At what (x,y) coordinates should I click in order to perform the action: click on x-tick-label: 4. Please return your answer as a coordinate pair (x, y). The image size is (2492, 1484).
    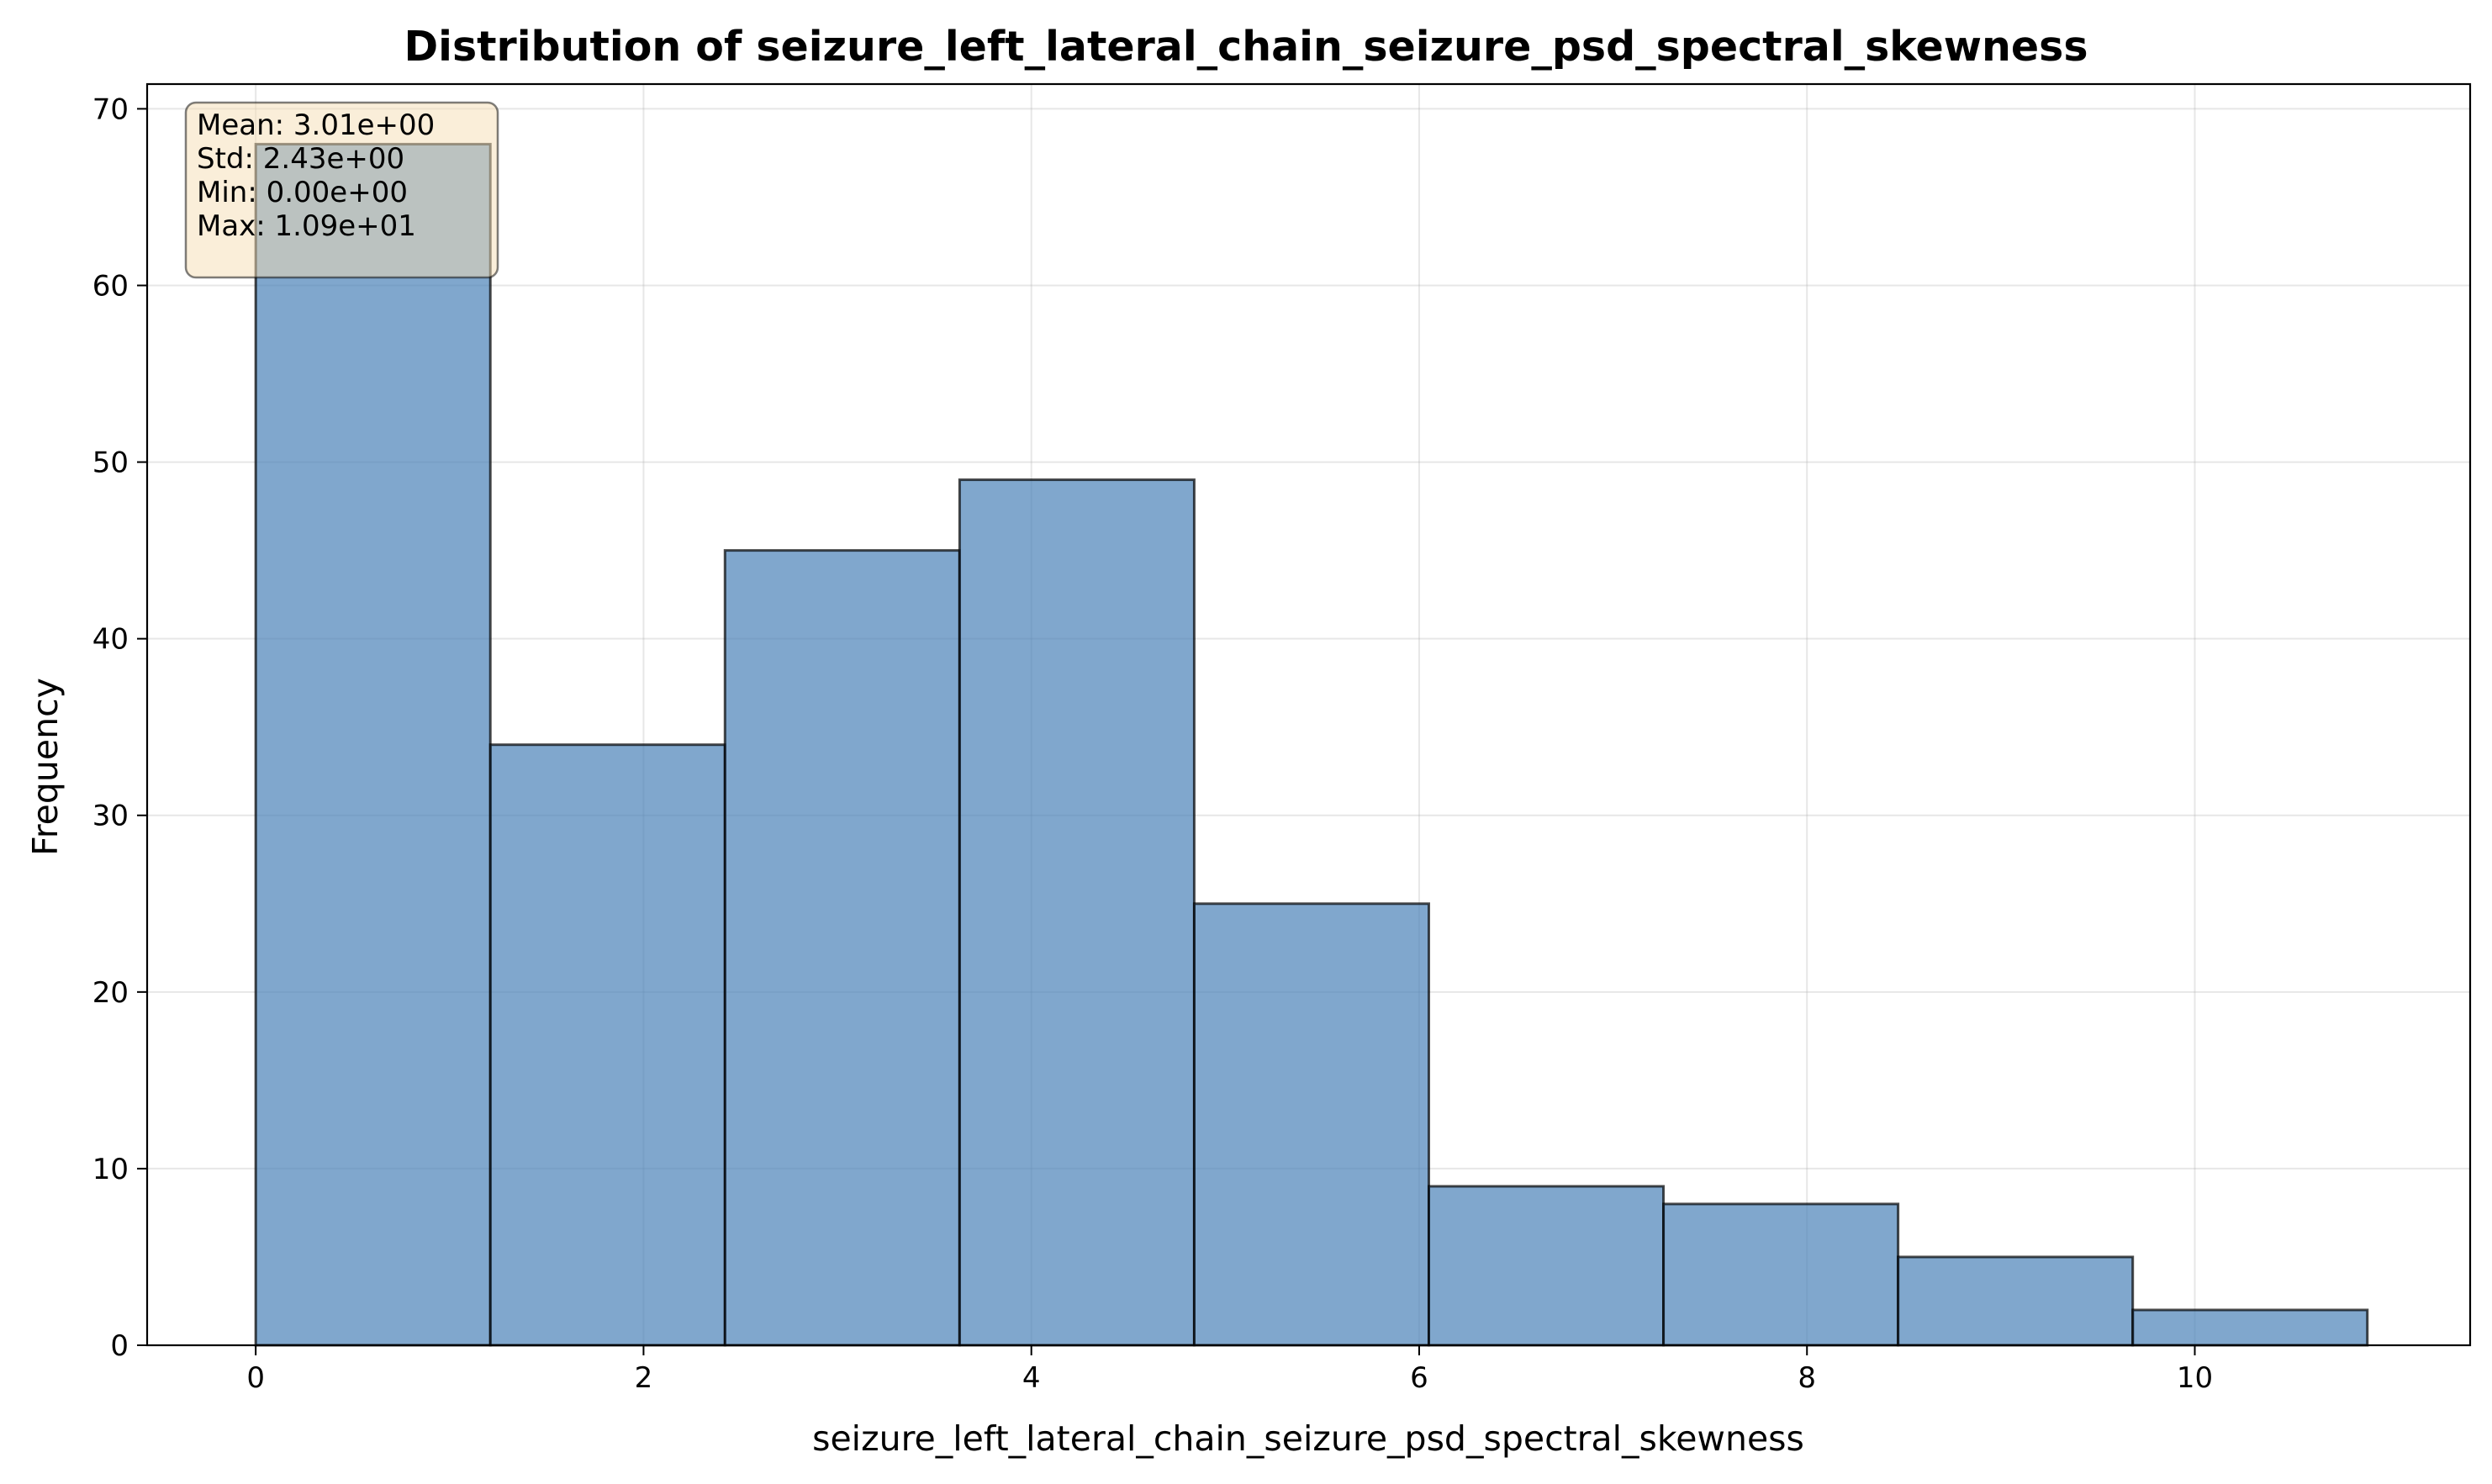
    Looking at the image, I should click on (1031, 1378).